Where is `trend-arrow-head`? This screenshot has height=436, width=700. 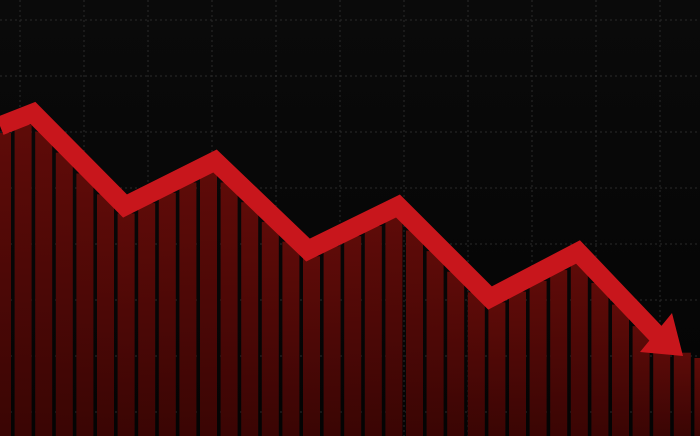
trend-arrow-head is located at coordinates (661, 334).